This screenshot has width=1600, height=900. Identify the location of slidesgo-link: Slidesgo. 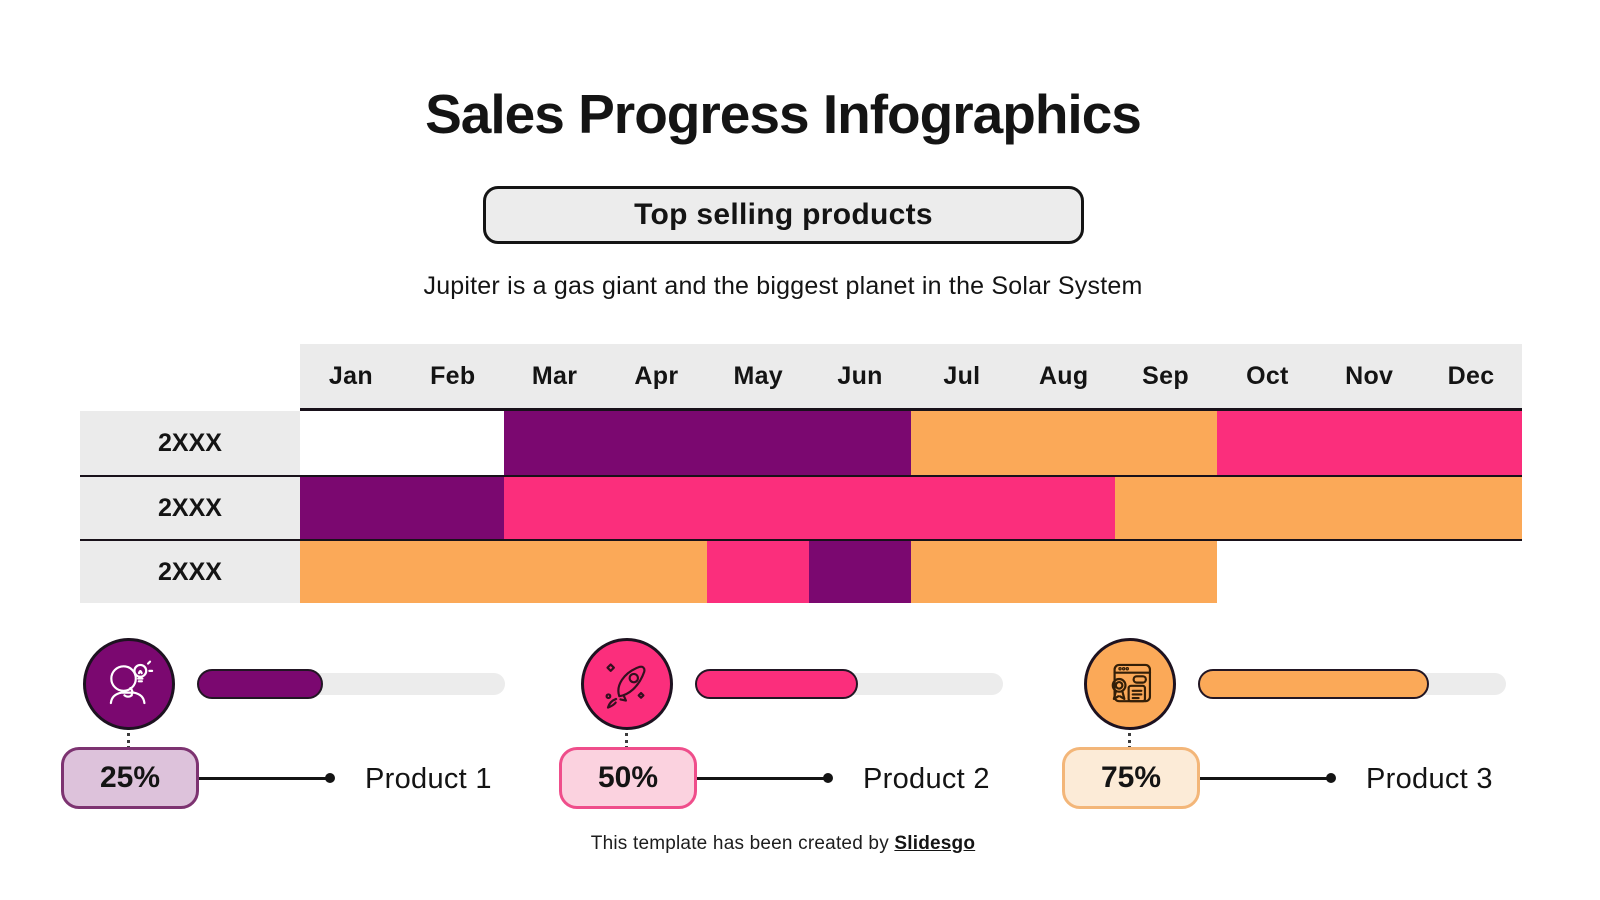
(935, 843).